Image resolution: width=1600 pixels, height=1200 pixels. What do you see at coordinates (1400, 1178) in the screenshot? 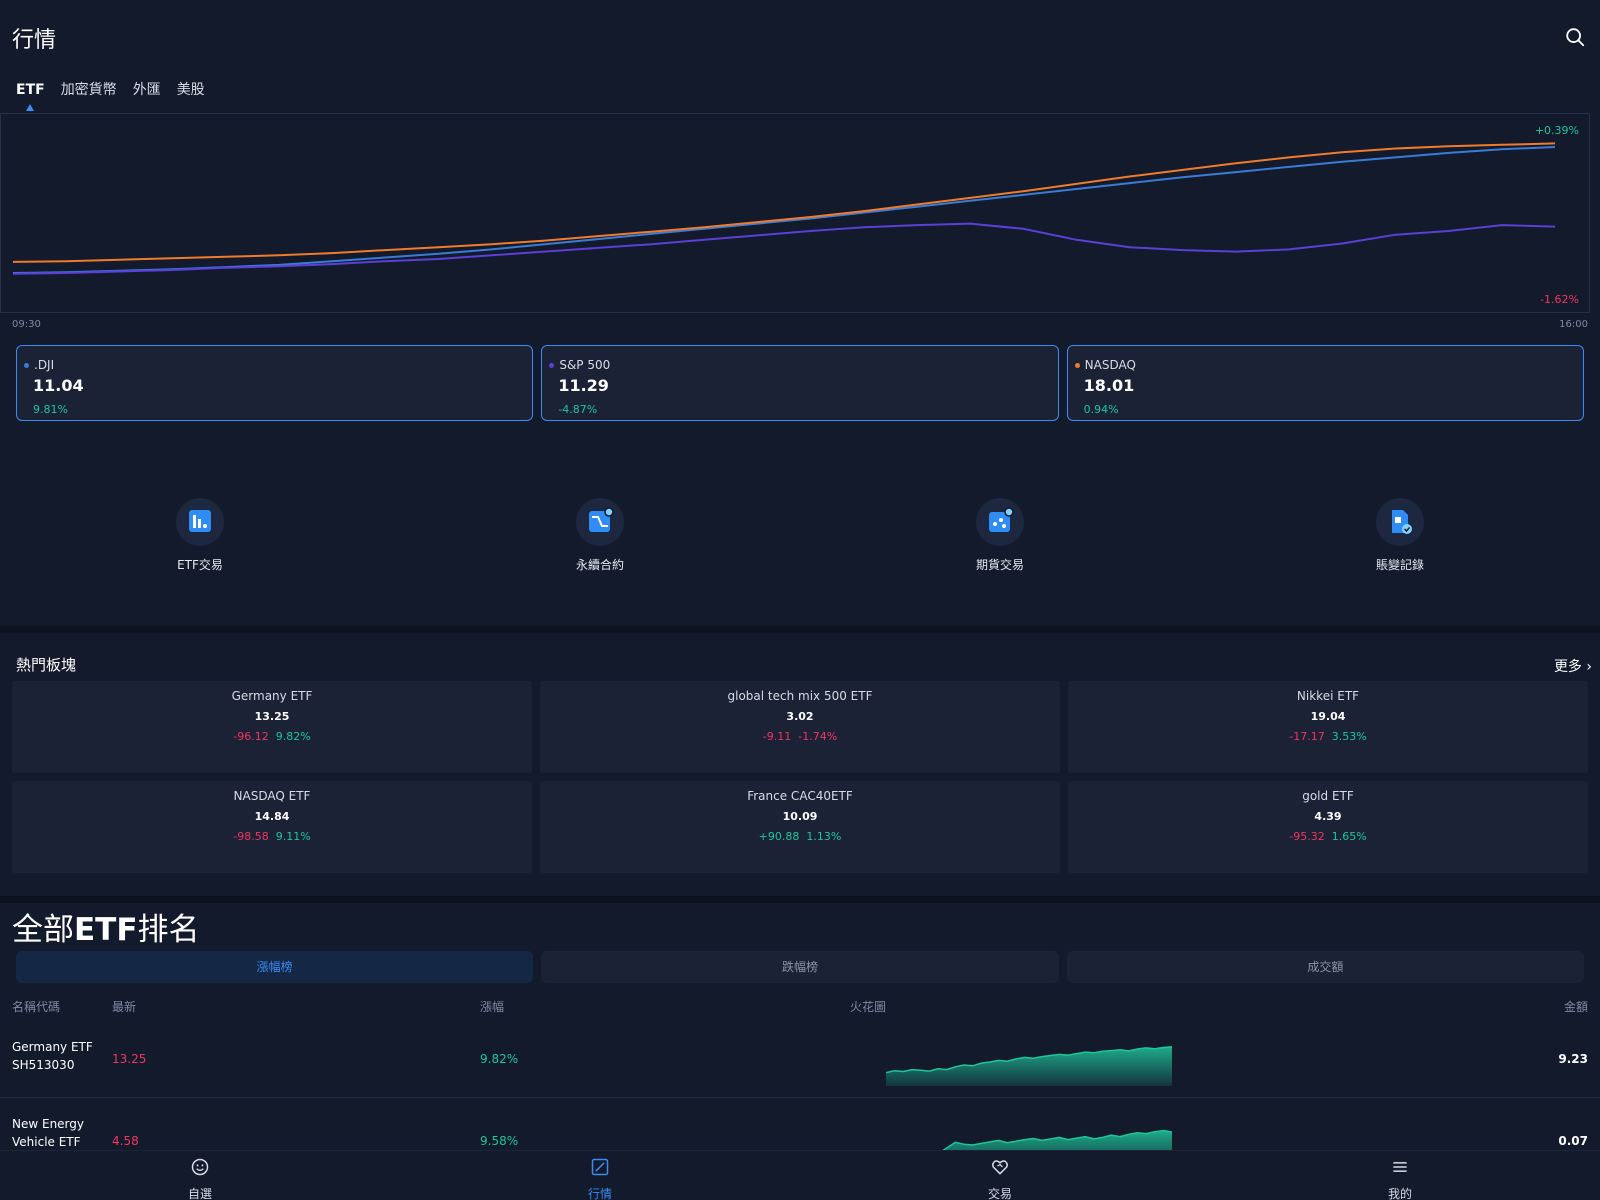
I see `nav-profile: 我的` at bounding box center [1400, 1178].